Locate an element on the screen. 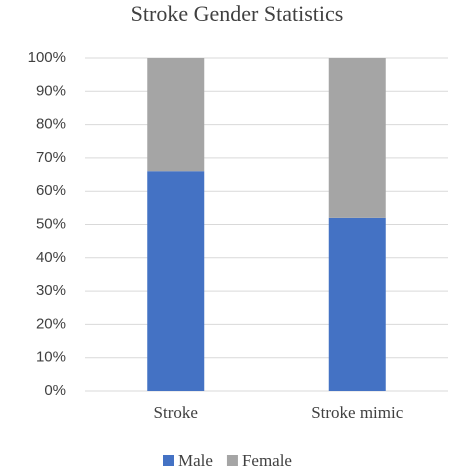 The image size is (474, 474). y-tick-label: 90% is located at coordinates (51, 90).